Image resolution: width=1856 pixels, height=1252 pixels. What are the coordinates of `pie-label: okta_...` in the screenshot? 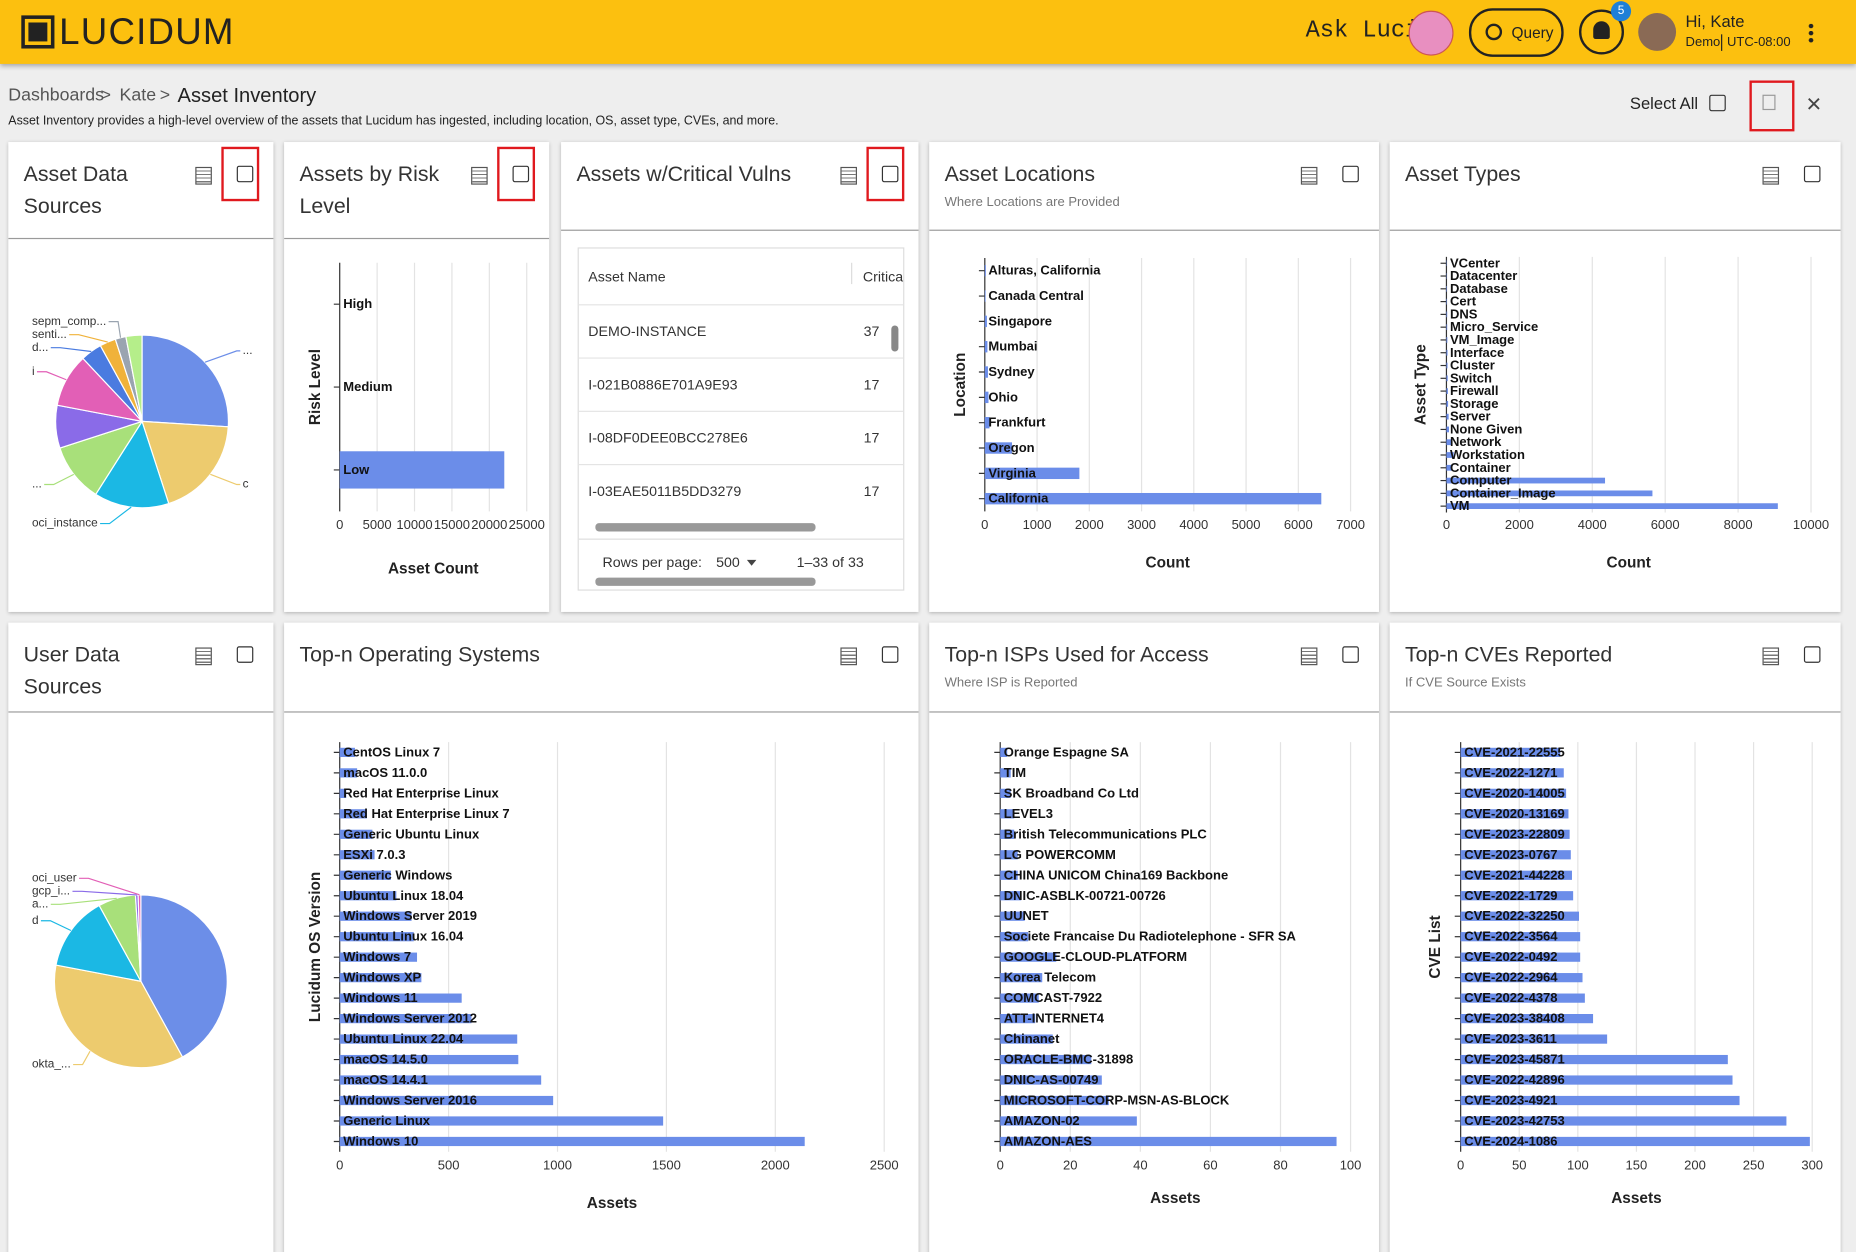 It's located at (51, 1064).